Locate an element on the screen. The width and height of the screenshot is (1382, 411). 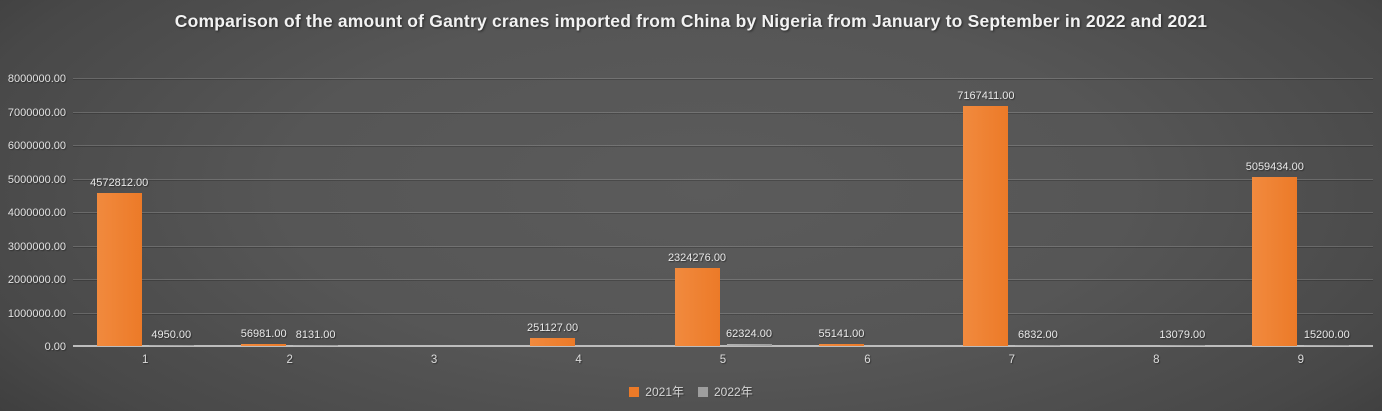
x-category-label: 6 is located at coordinates (867, 360).